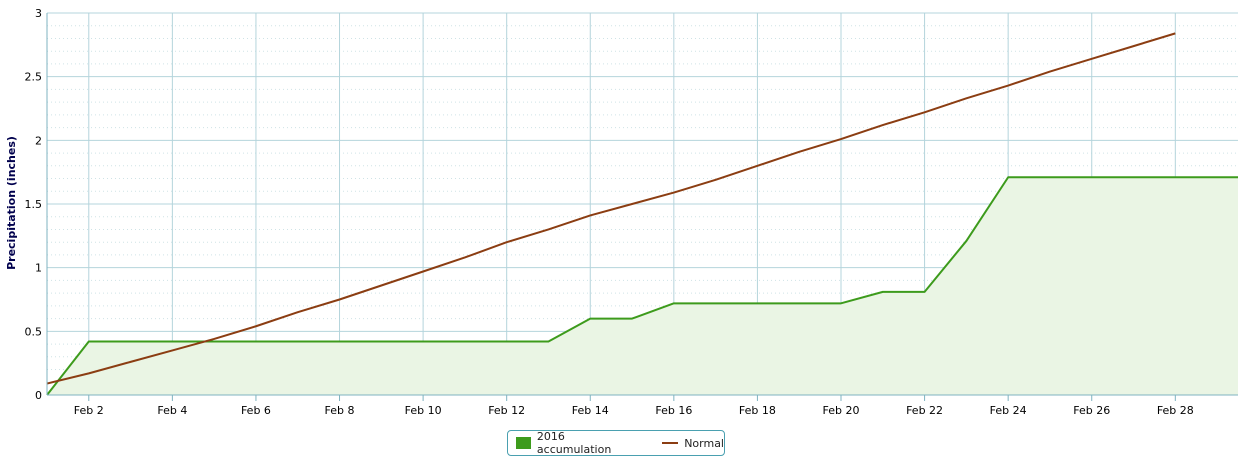 This screenshot has width=1249, height=464. I want to click on y-tick-label: 2, so click(38, 140).